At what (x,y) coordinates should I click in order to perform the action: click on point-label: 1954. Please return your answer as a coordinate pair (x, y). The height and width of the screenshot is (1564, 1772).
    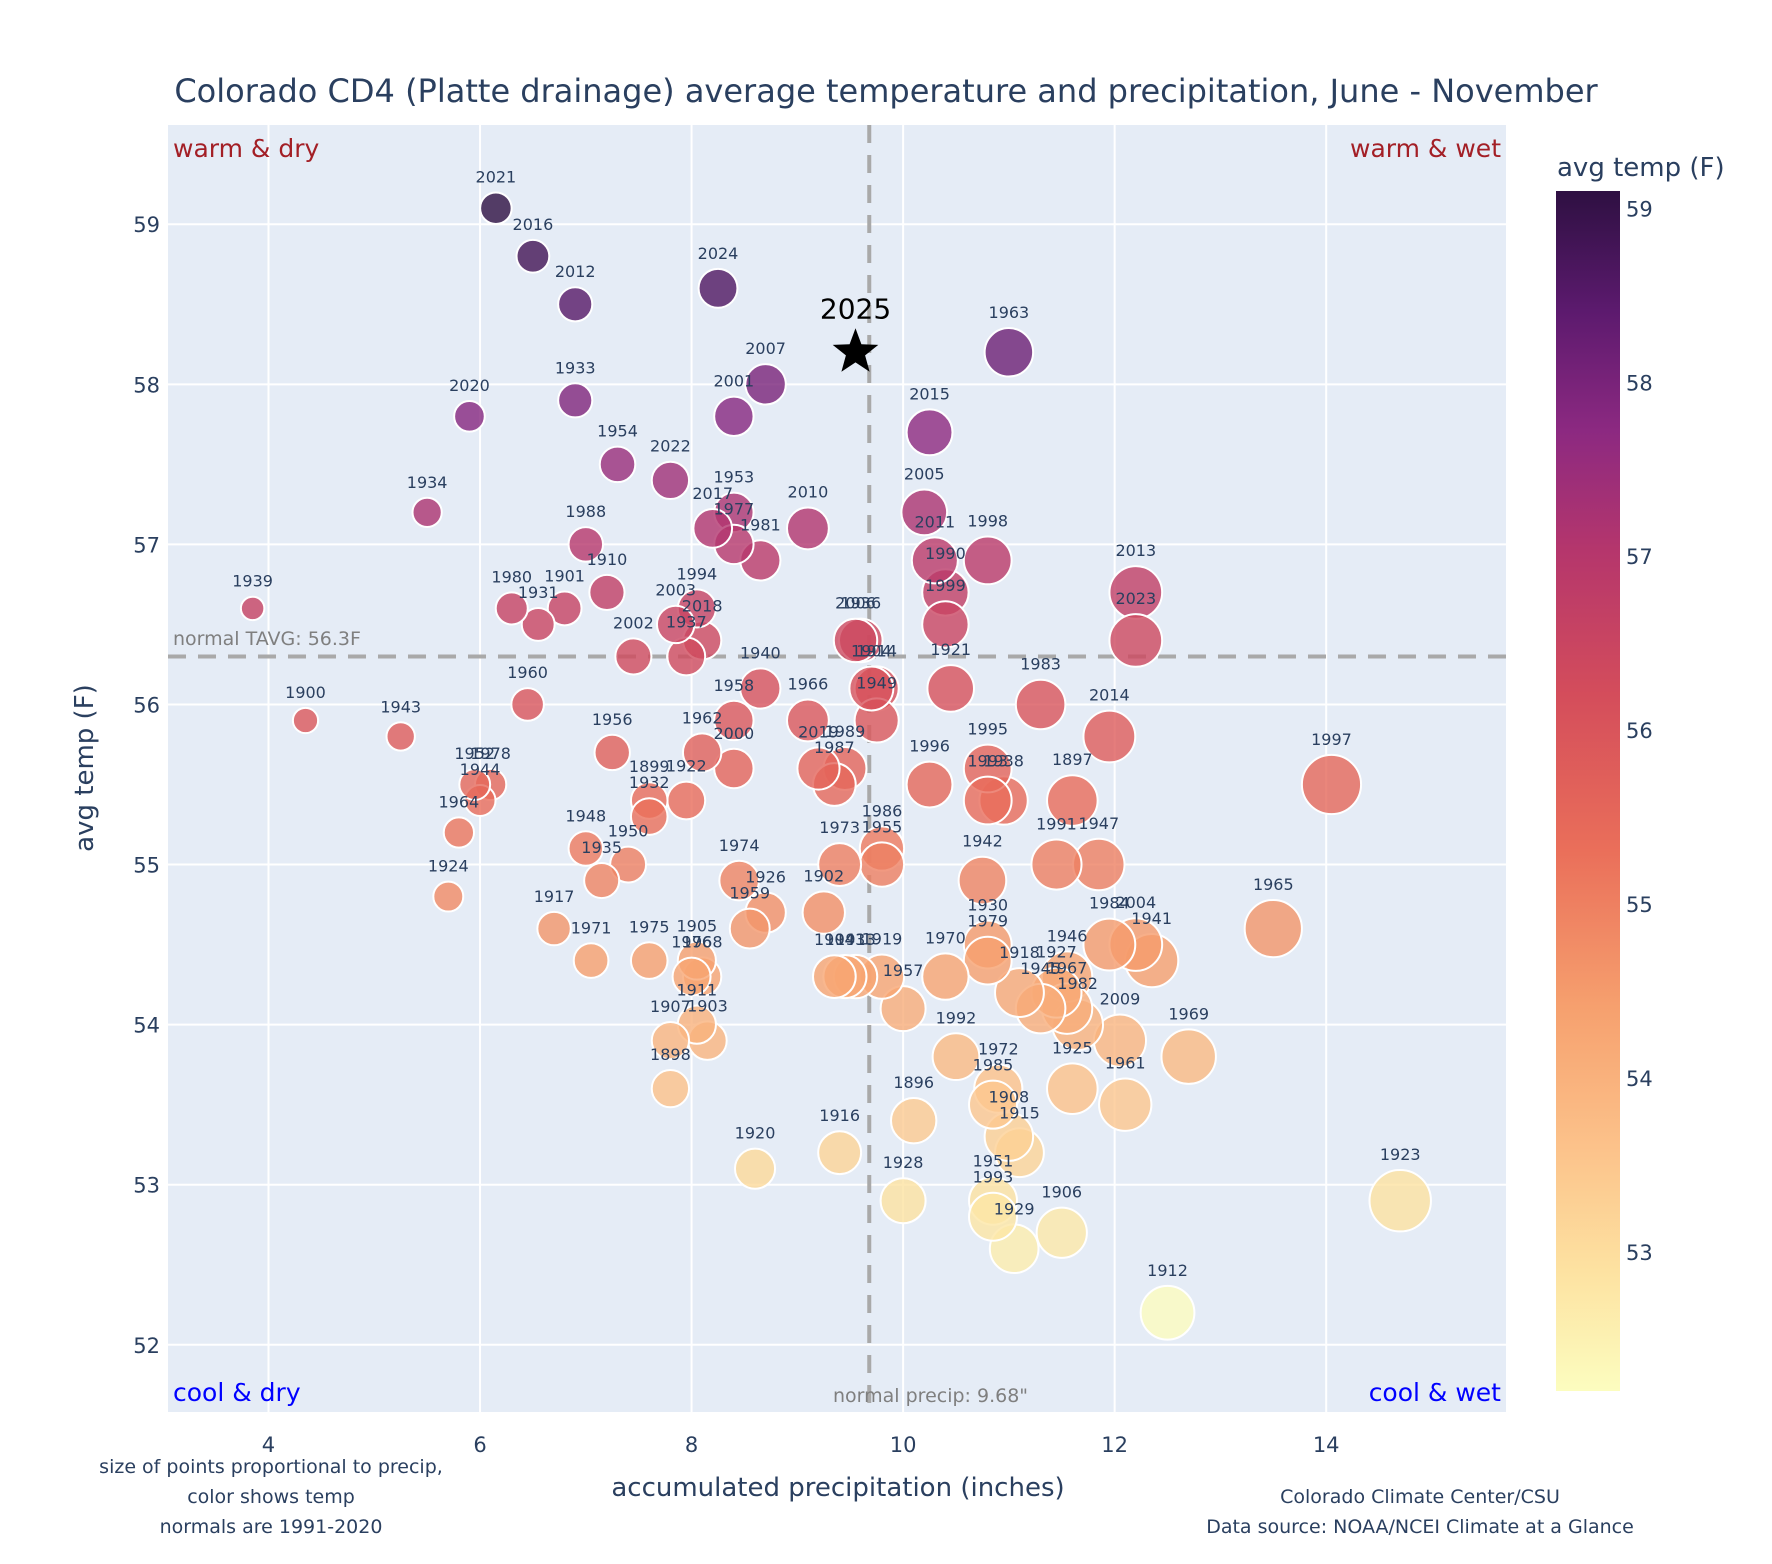
    Looking at the image, I should click on (617, 431).